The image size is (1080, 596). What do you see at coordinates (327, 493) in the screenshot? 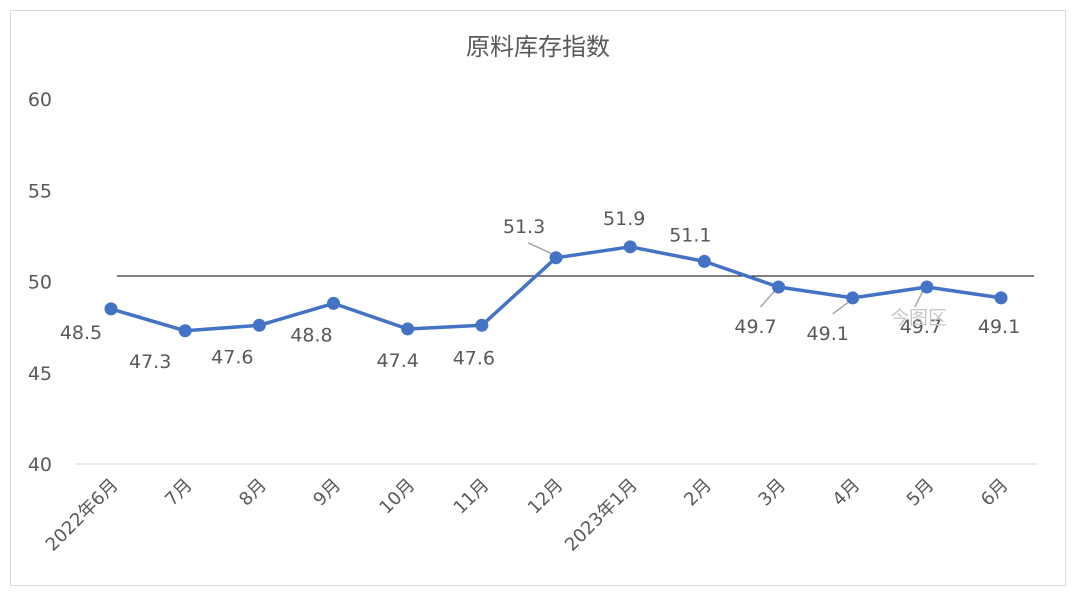
I see `x-tick-label: 9月` at bounding box center [327, 493].